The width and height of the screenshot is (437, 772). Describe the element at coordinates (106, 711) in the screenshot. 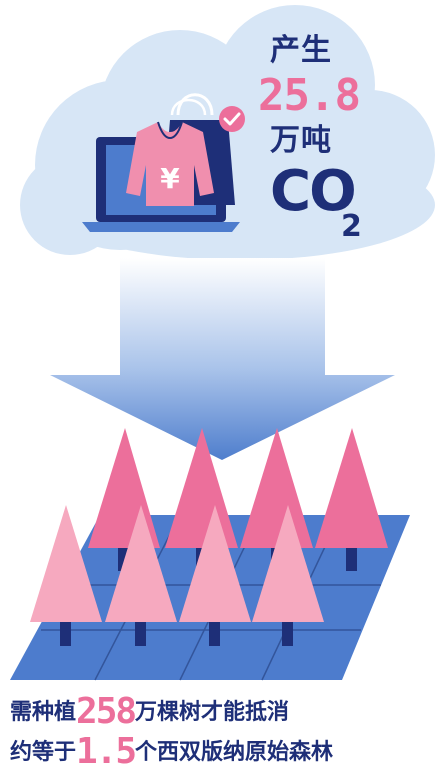

I see `tree-count: 258` at that location.